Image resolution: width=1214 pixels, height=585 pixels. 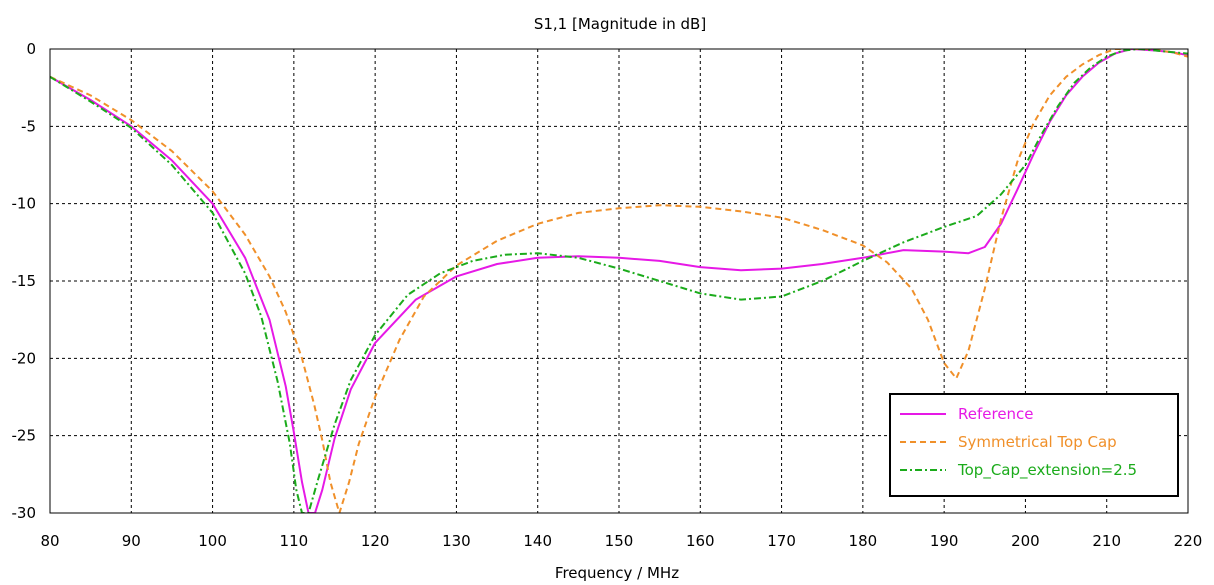 I want to click on y-tick-label: -5, so click(x=28, y=126).